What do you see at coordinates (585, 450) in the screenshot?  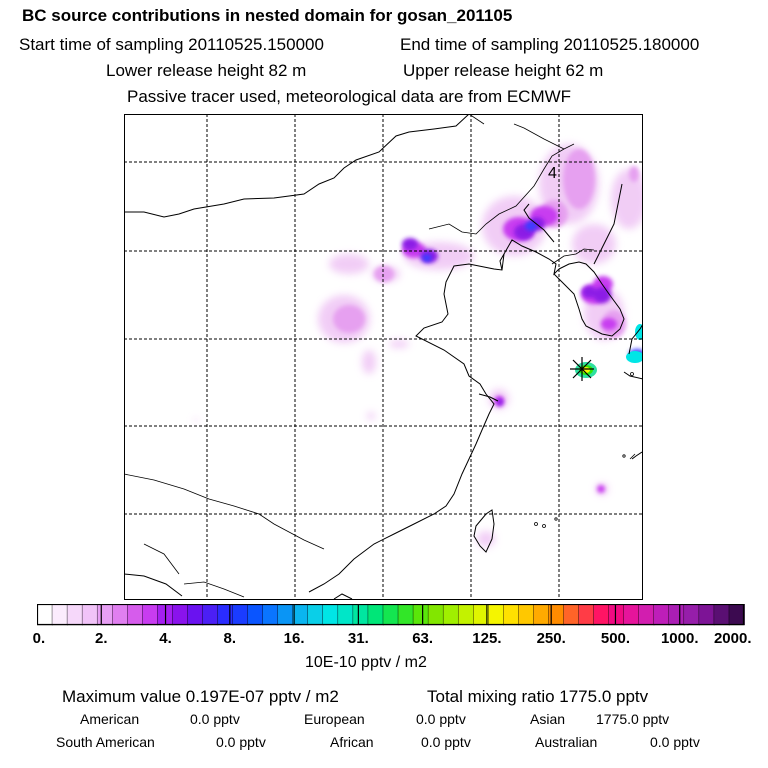 I see `islands` at bounding box center [585, 450].